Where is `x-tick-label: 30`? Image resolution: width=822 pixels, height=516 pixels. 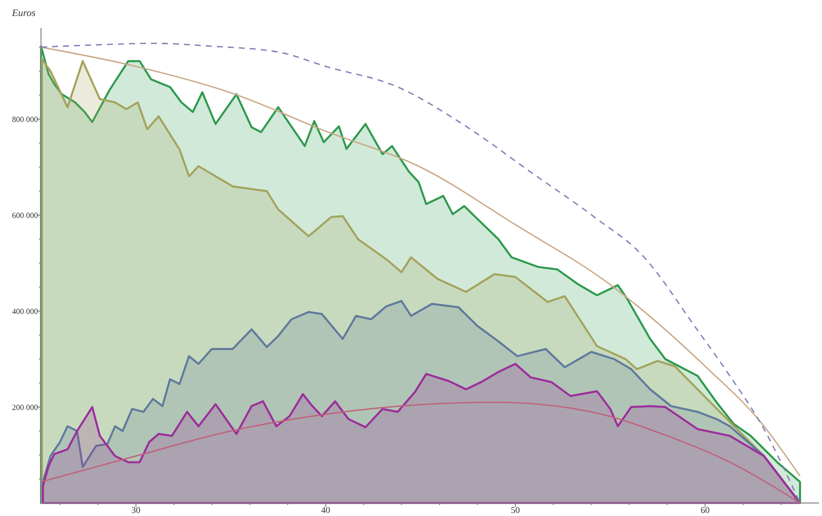
x-tick-label: 30 is located at coordinates (136, 510).